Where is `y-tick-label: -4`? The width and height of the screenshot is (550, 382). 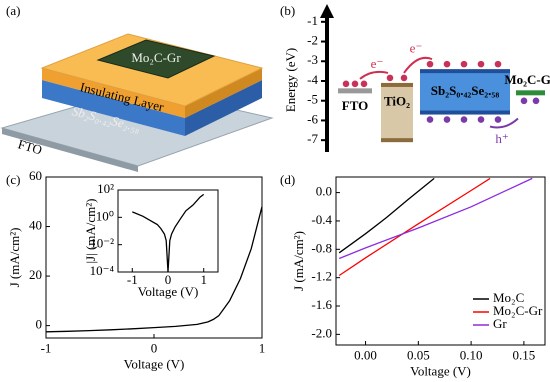
y-tick-label: -4 is located at coordinates (312, 79).